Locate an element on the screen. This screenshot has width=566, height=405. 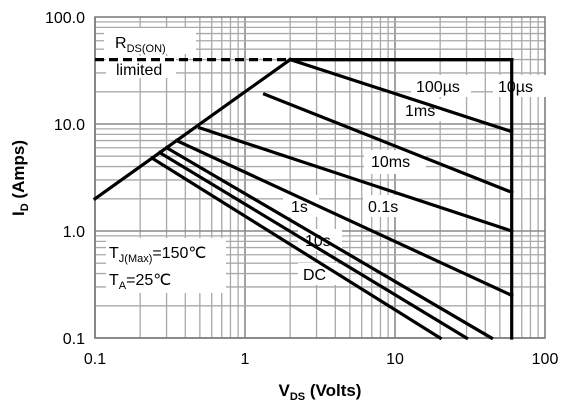
x-tick-label: 10 is located at coordinates (395, 359).